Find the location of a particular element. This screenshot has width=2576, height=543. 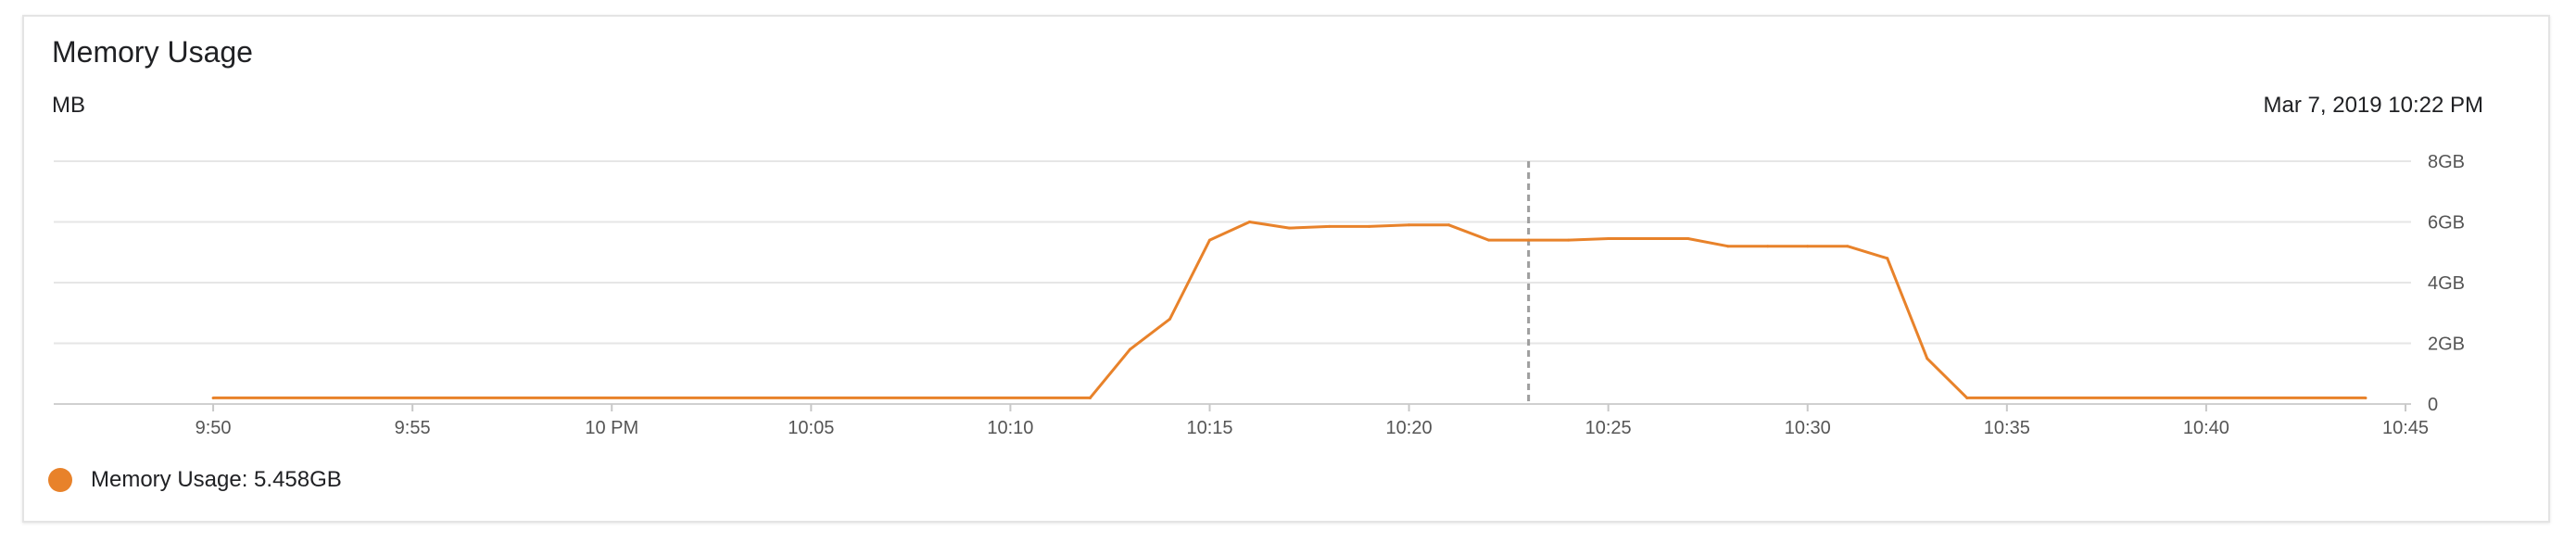

legend-swatch is located at coordinates (60, 480).